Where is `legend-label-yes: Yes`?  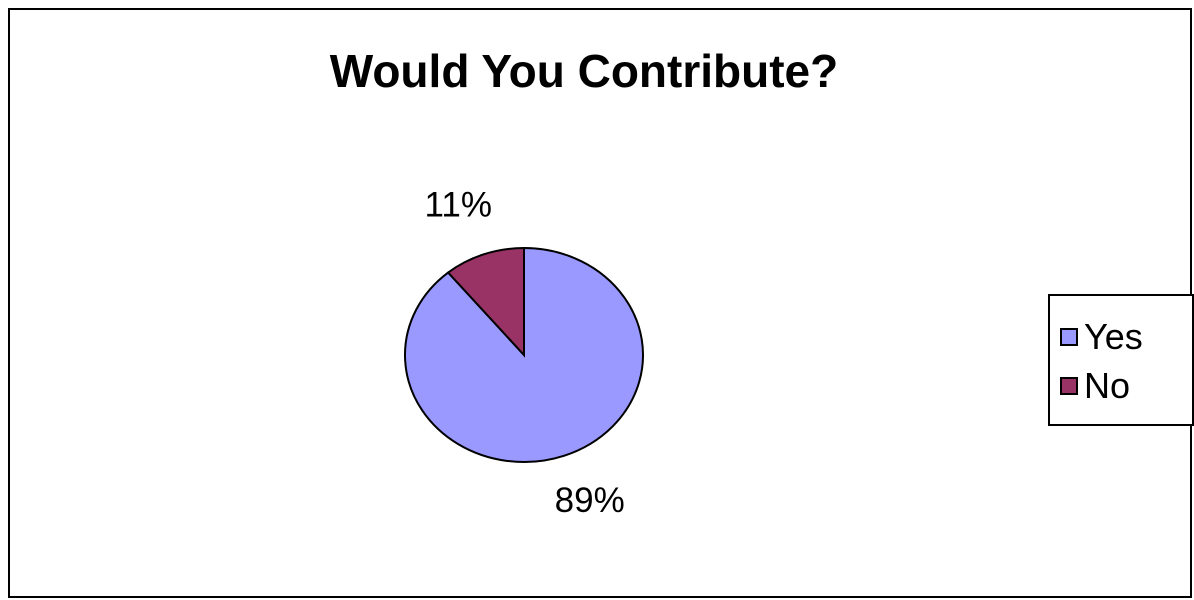
legend-label-yes: Yes is located at coordinates (1113, 336).